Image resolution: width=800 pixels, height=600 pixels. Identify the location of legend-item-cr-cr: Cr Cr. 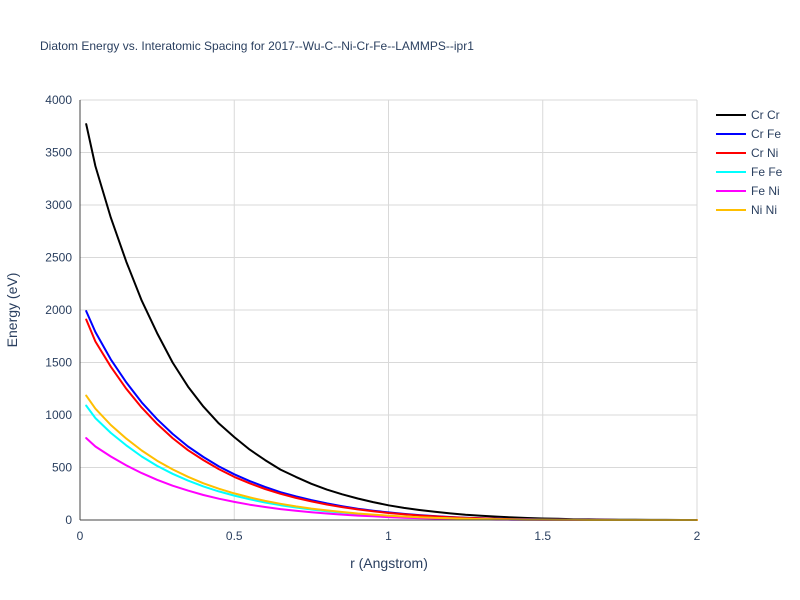
(748, 115).